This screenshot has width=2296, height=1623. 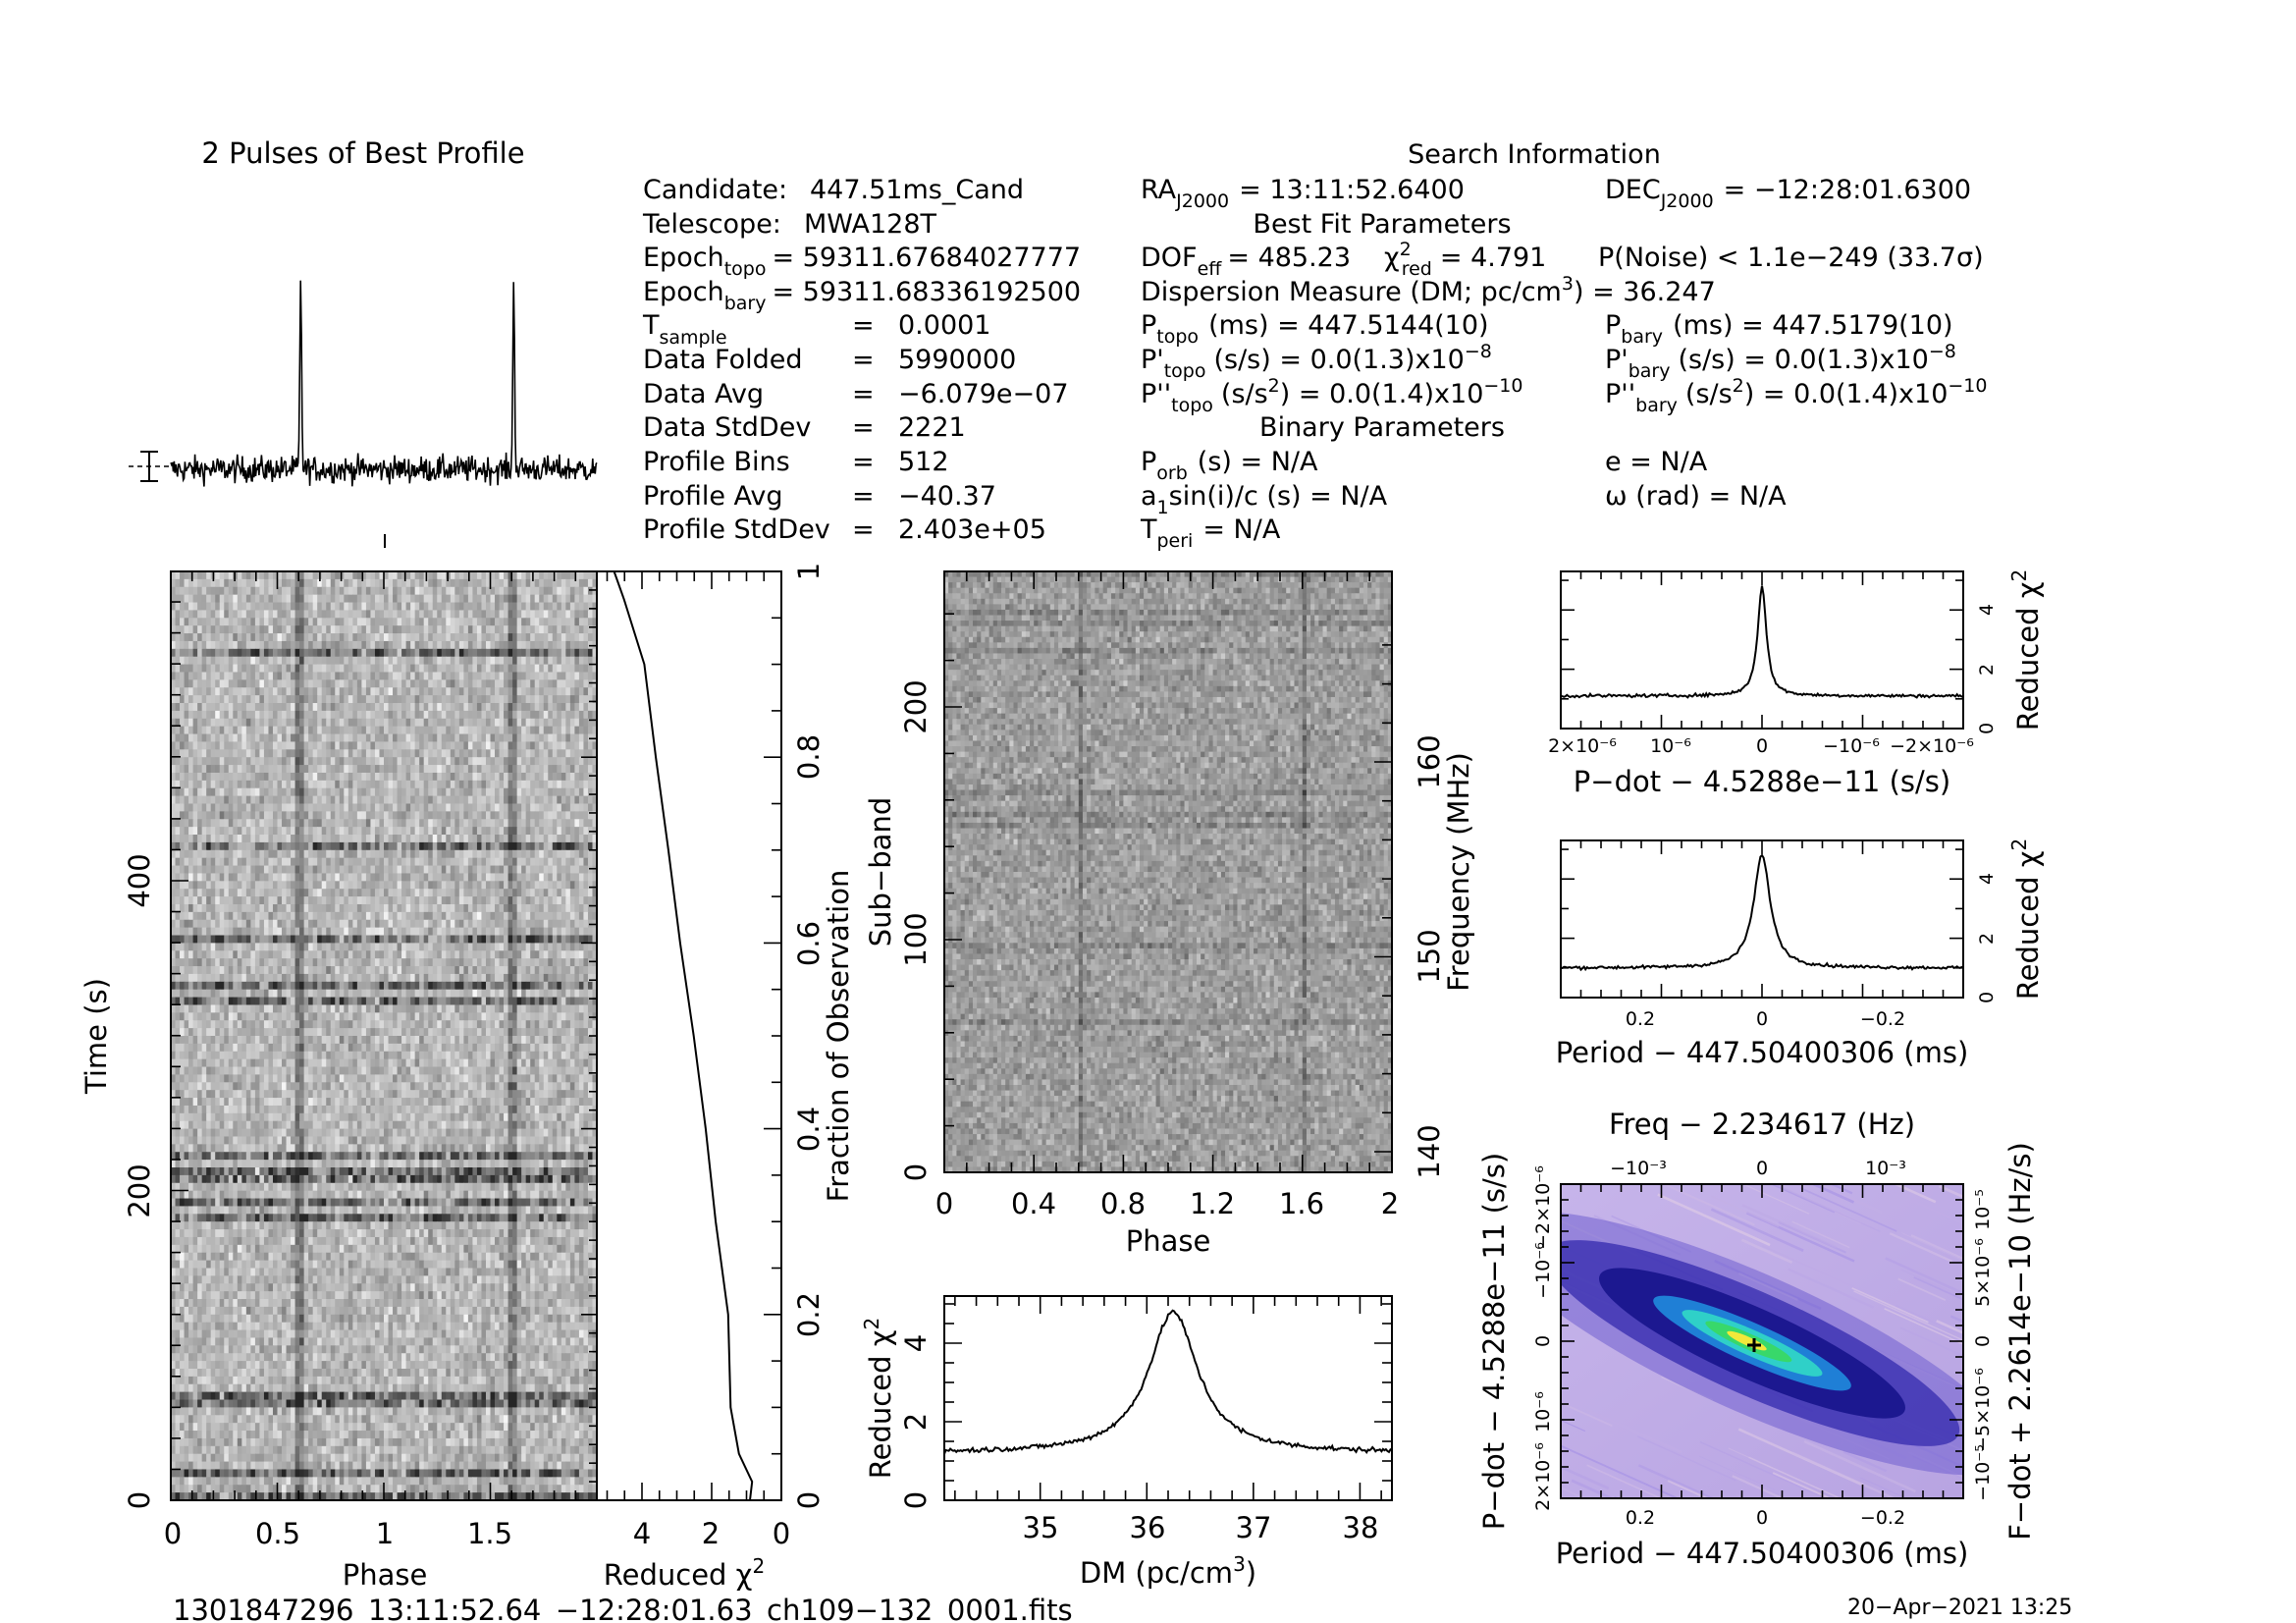 I want to click on data-avg-eq: =, so click(x=864, y=394).